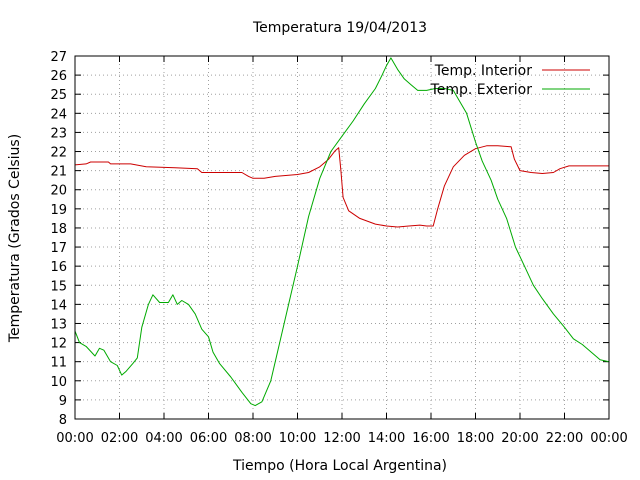 The width and height of the screenshot is (640, 480). What do you see at coordinates (58, 57) in the screenshot?
I see `y-tick-label: 27` at bounding box center [58, 57].